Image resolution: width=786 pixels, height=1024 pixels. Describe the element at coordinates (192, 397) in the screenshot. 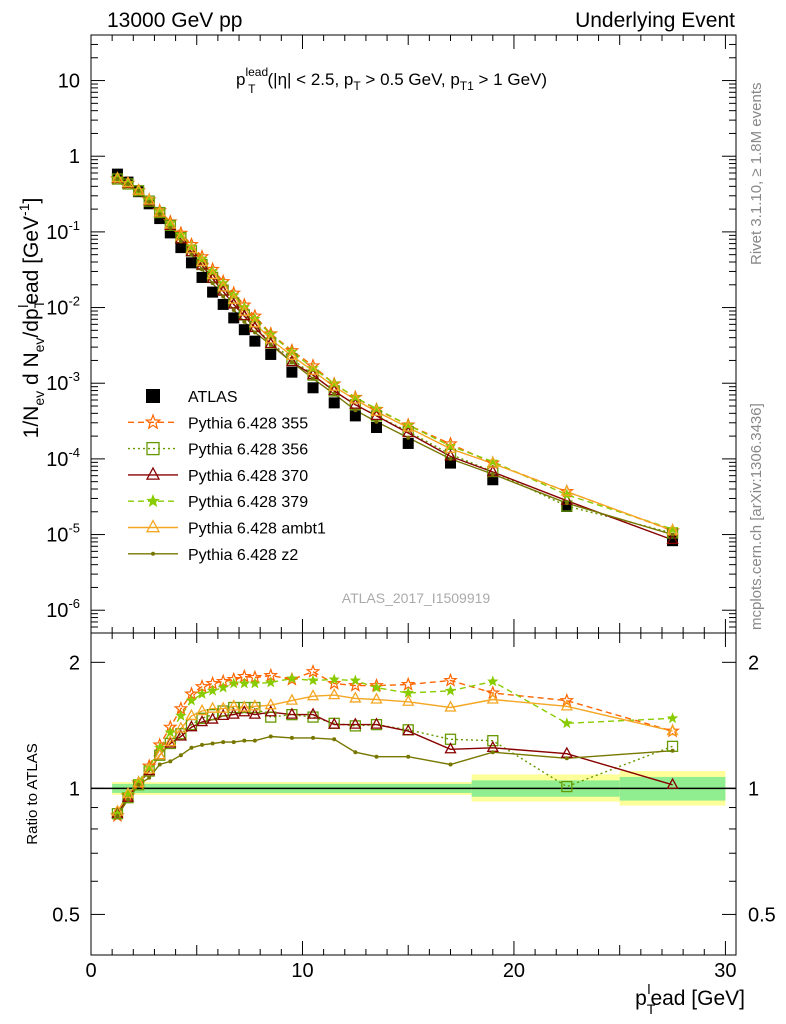

I see `legend-item-ATLAS: ATLAS` at that location.